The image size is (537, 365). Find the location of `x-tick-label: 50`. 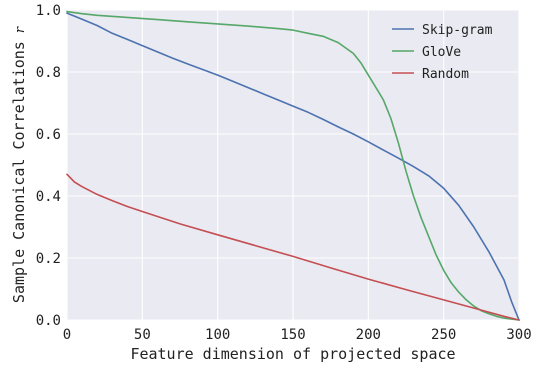

x-tick-label: 50 is located at coordinates (142, 335).